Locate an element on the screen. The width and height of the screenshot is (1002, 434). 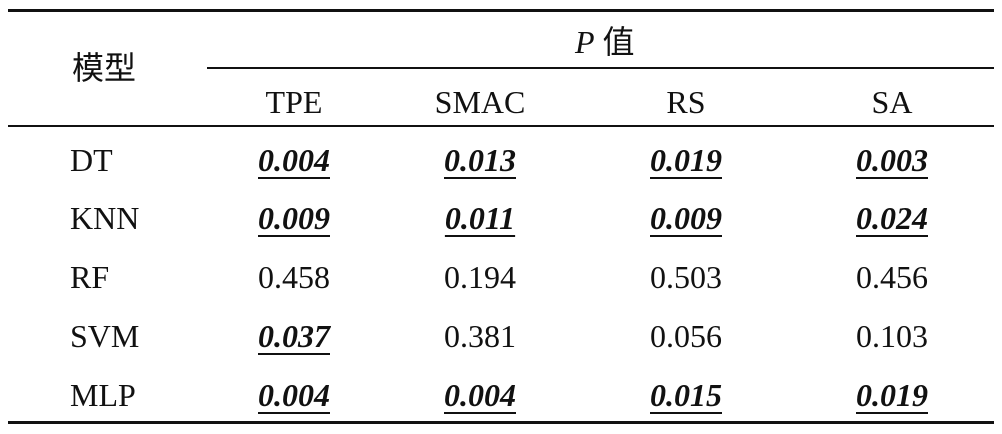
group-header-rule is located at coordinates (600, 68).